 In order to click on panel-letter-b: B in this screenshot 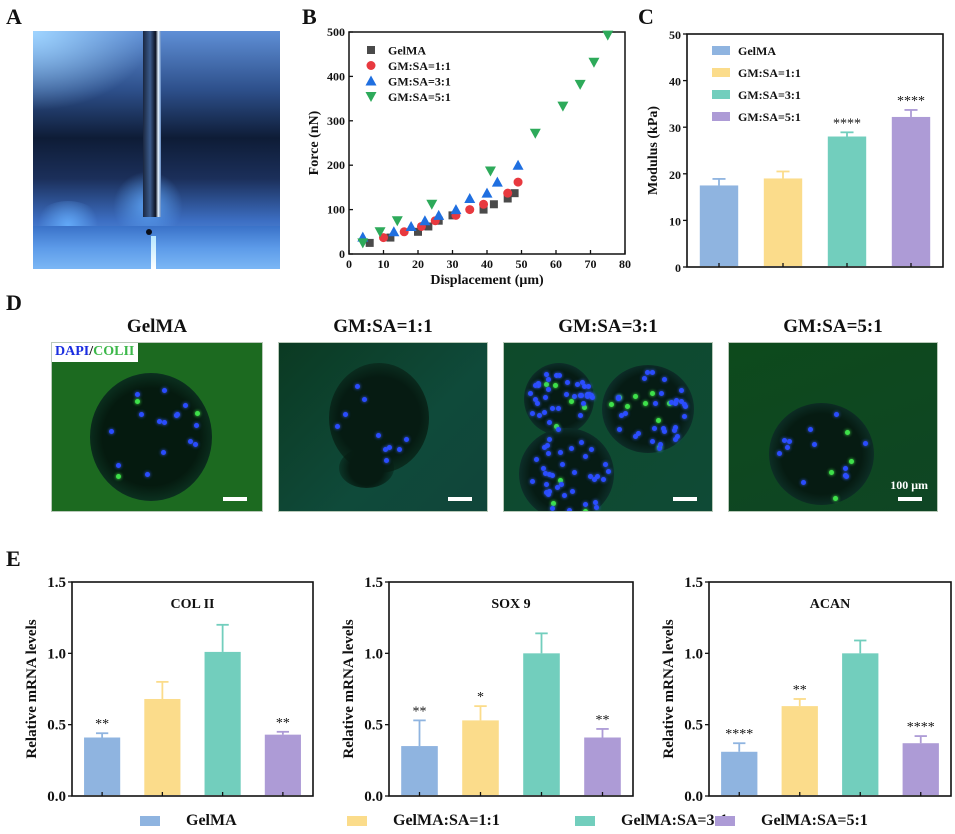, I will do `click(309, 16)`.